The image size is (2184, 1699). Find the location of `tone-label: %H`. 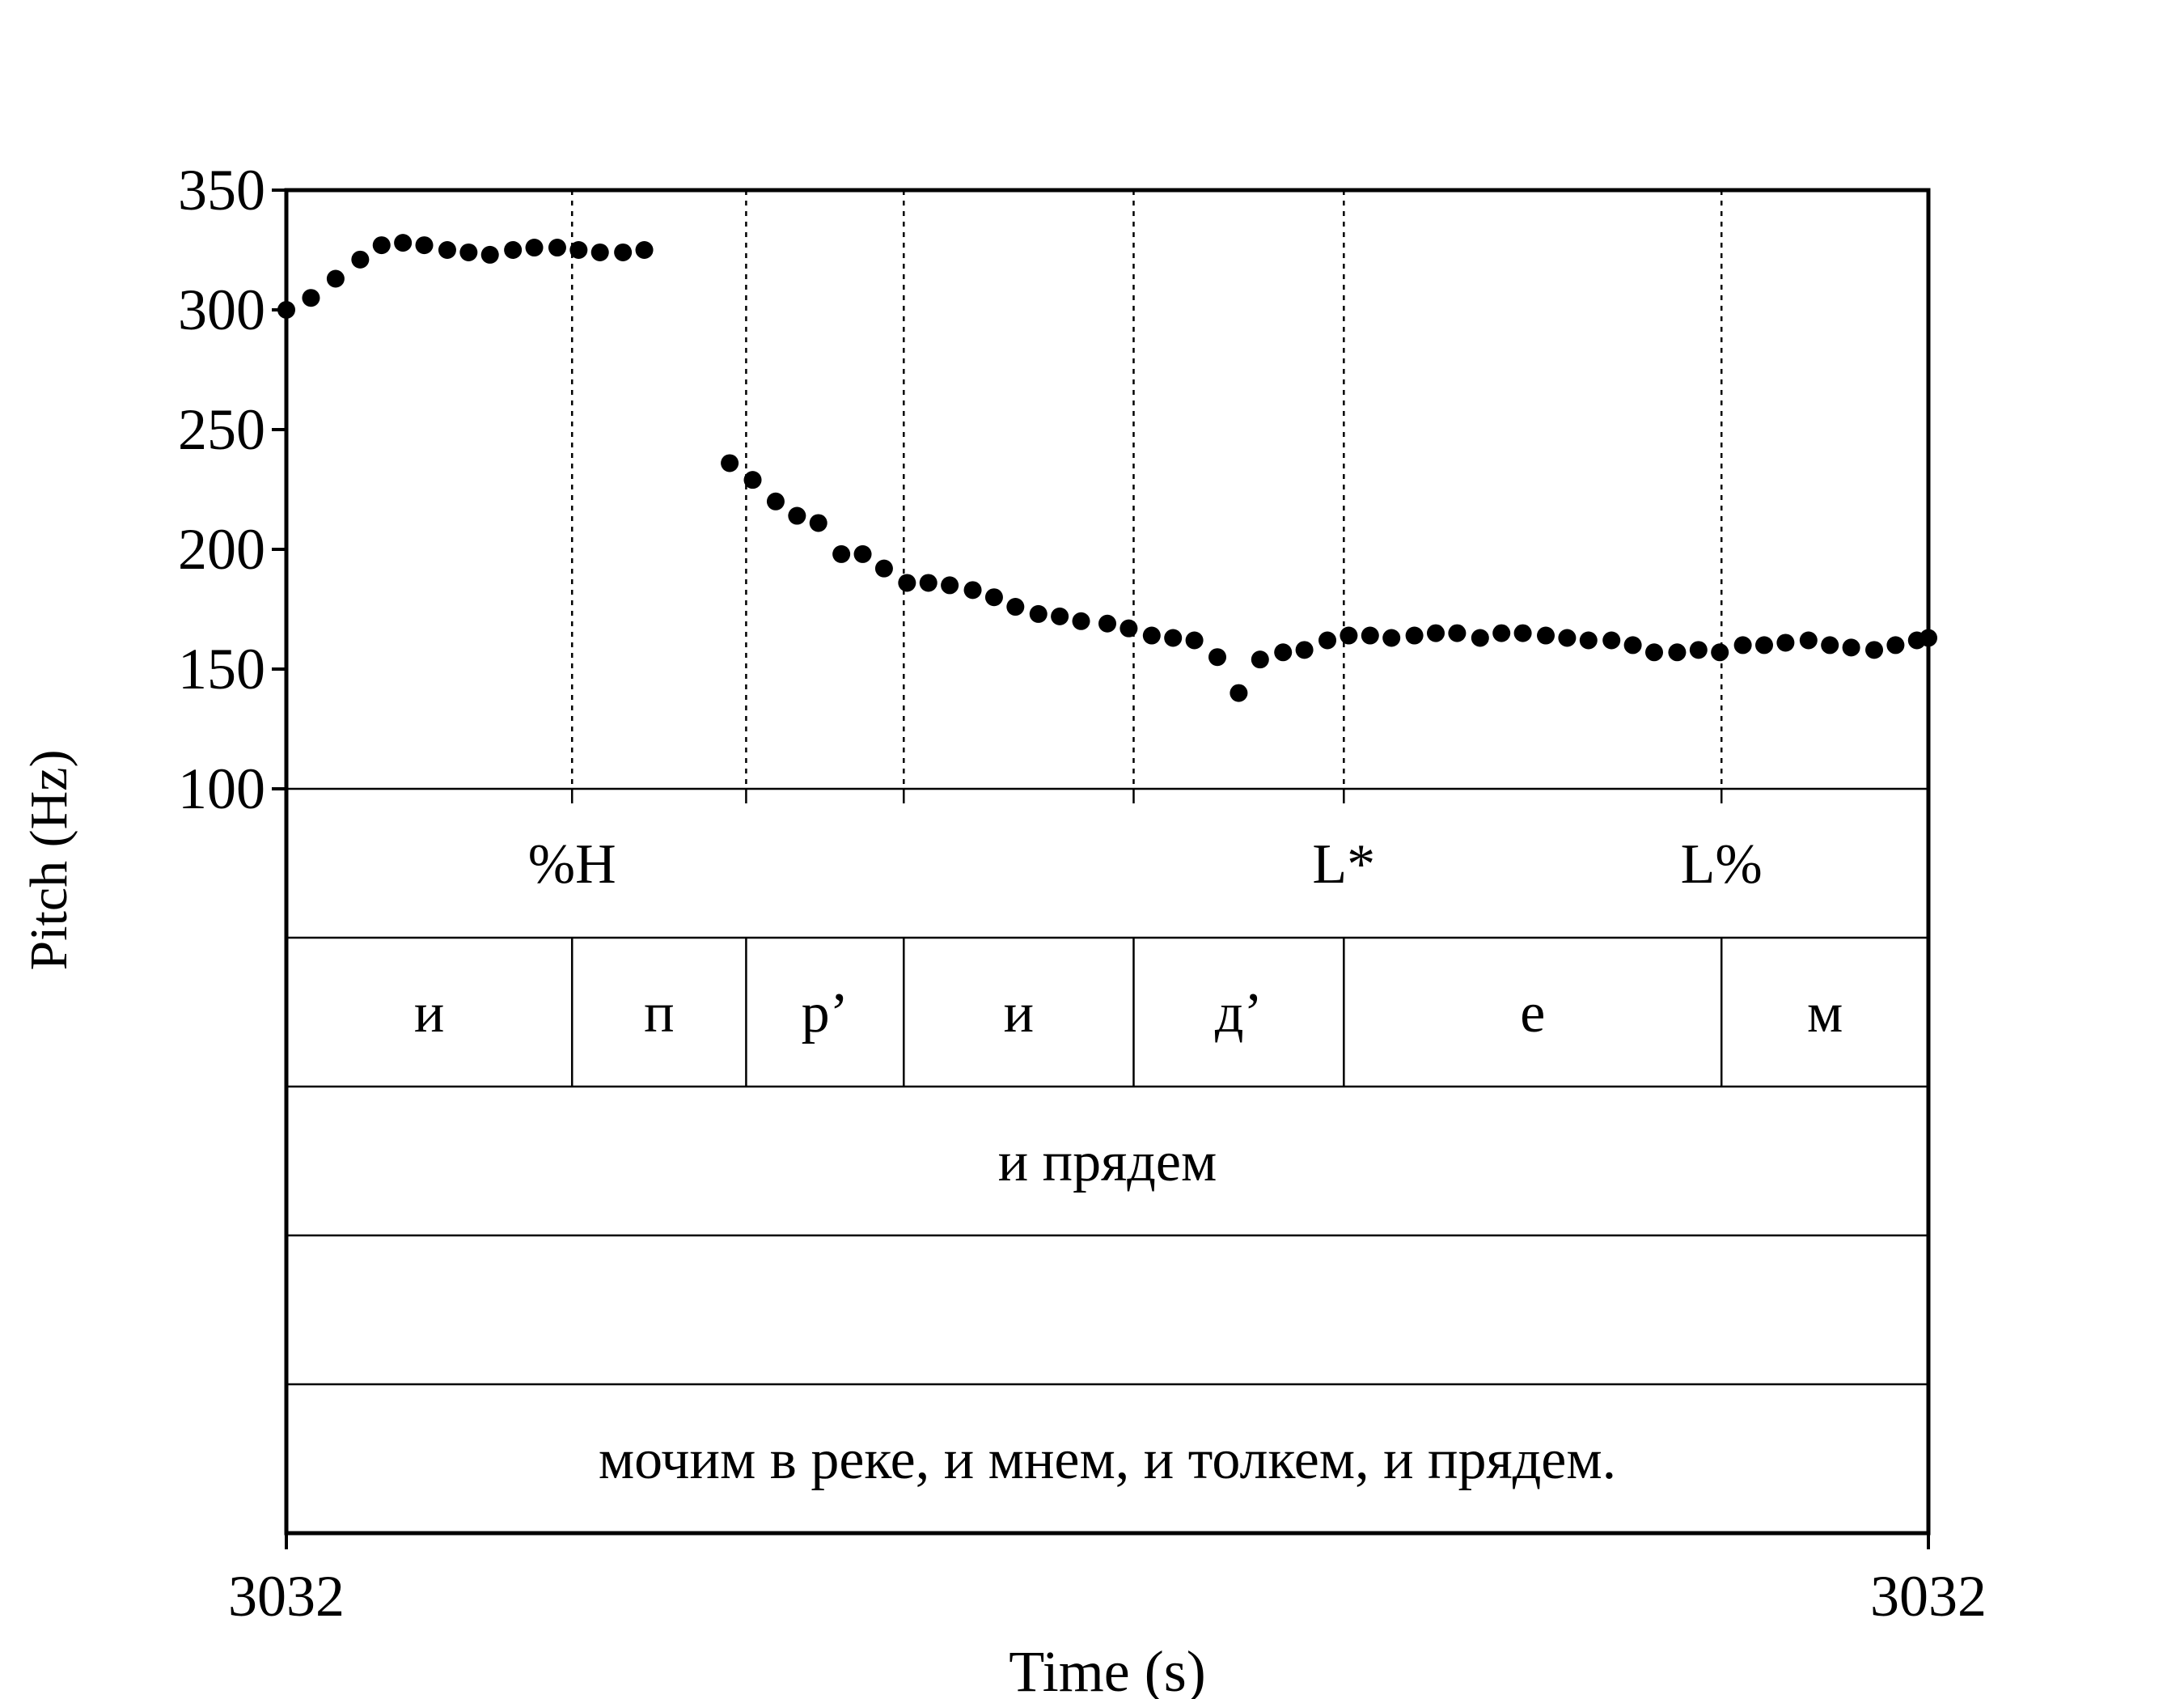

tone-label: %H is located at coordinates (572, 864).